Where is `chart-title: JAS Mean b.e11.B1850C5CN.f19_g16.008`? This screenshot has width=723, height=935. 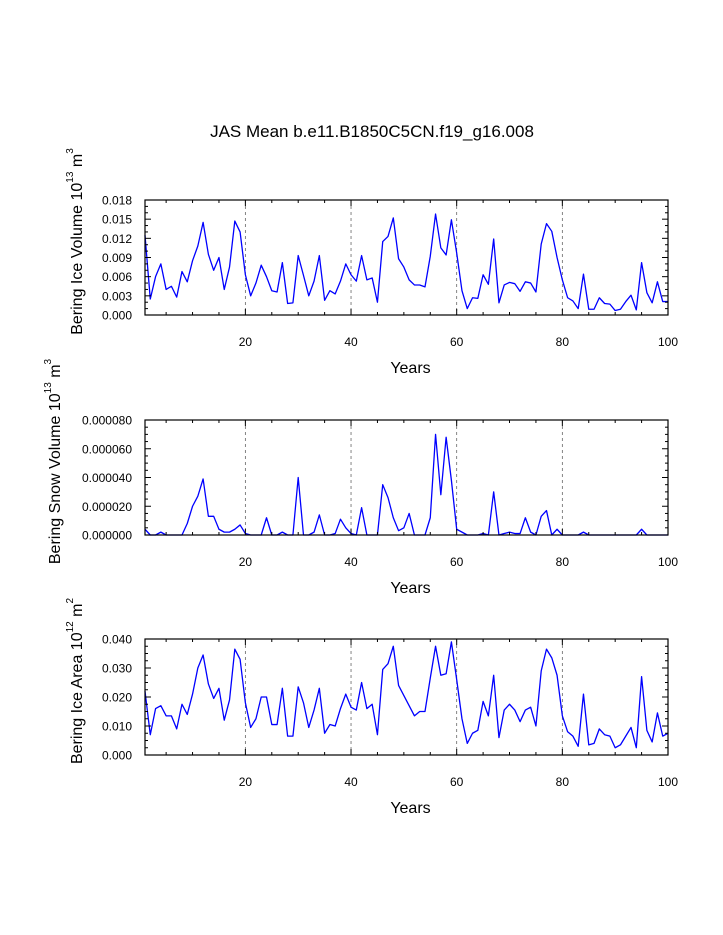 chart-title: JAS Mean b.e11.B1850C5CN.f19_g16.008 is located at coordinates (372, 131).